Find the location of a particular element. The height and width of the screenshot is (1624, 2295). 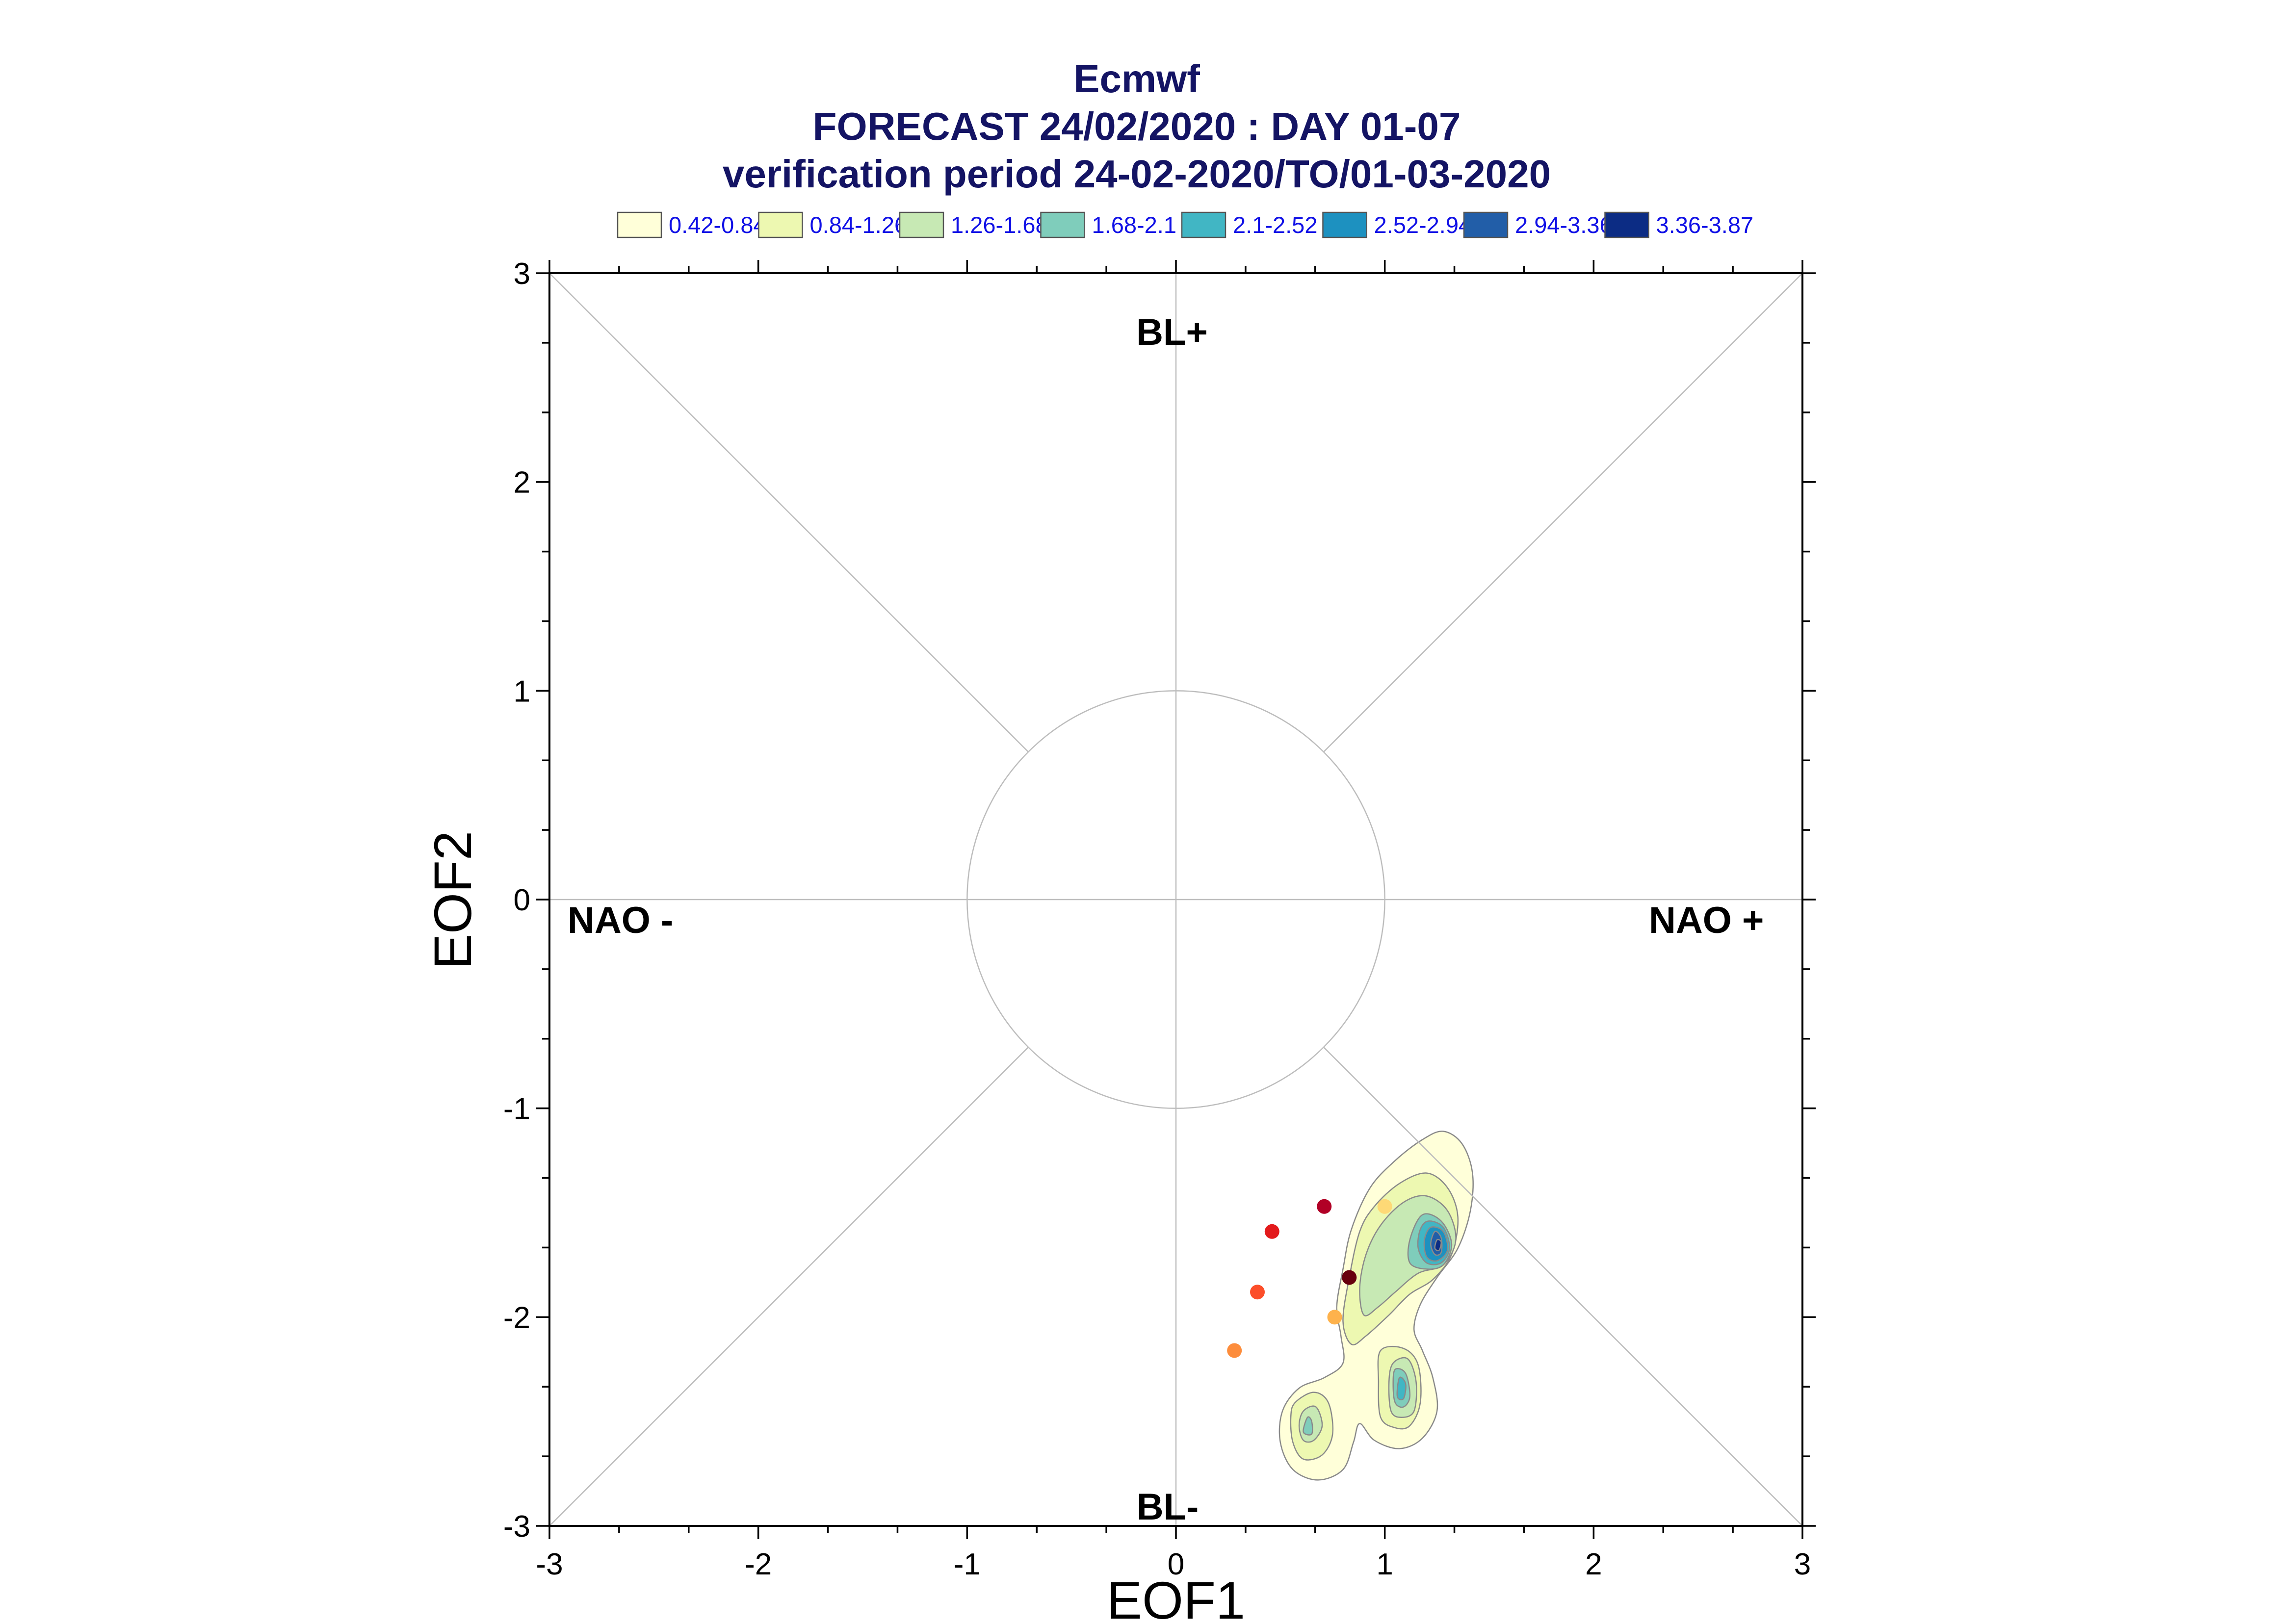

legend-label: 1.68-2.1 is located at coordinates (1134, 225).